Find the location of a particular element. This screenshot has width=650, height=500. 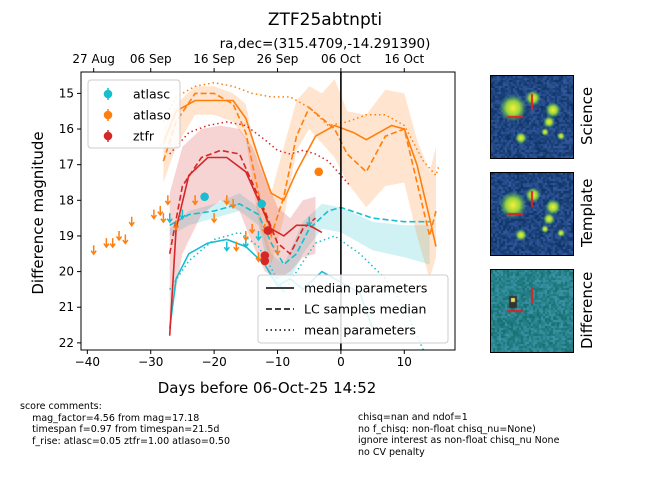

top-axis-tick-label: 16 Oct is located at coordinates (404, 59).